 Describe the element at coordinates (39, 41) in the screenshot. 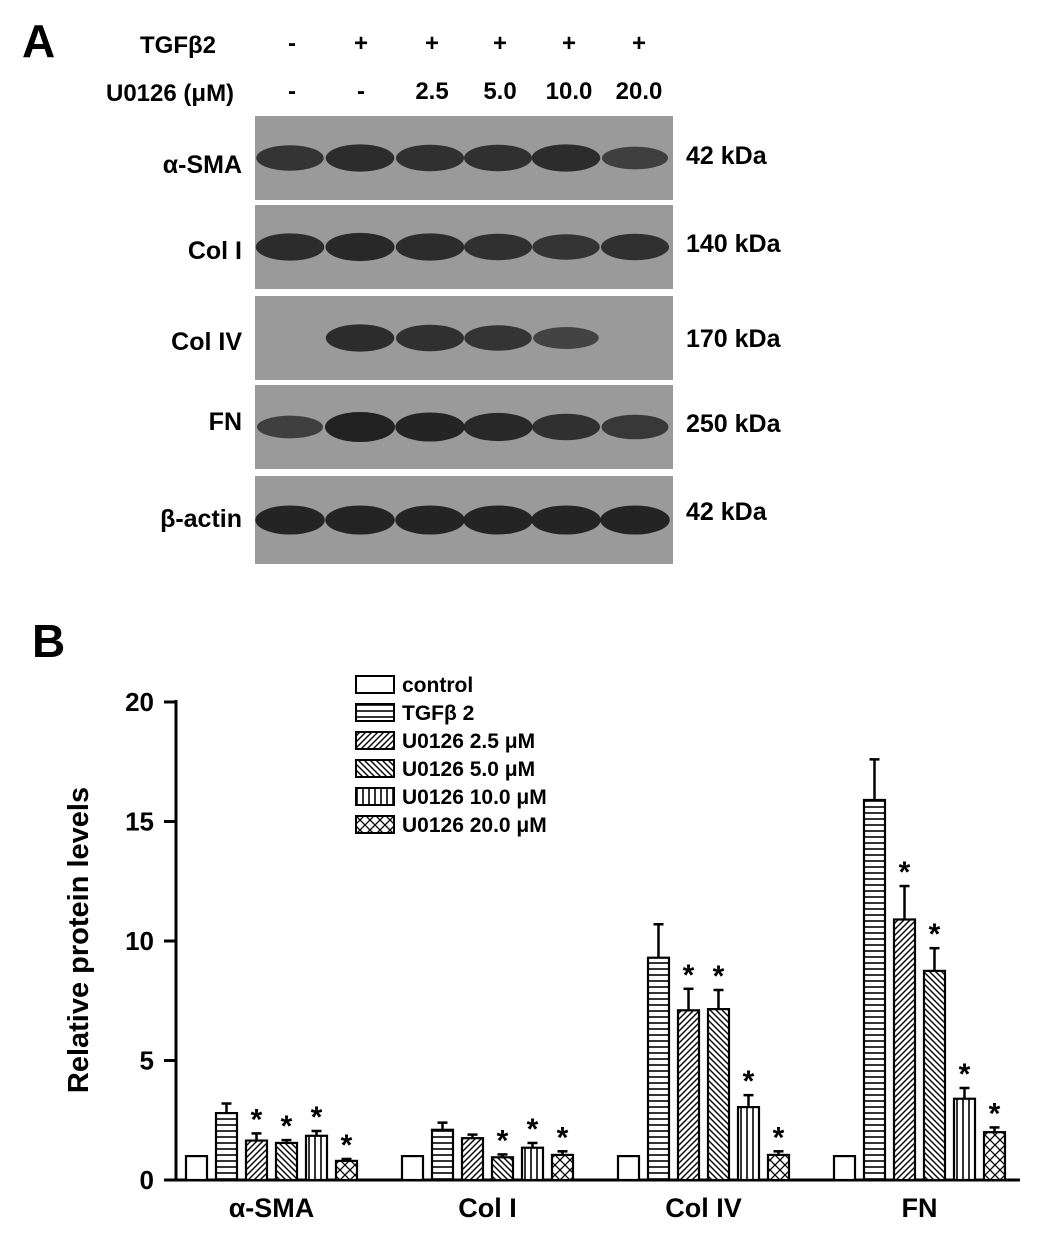

I see `panel-a-letter: A` at that location.